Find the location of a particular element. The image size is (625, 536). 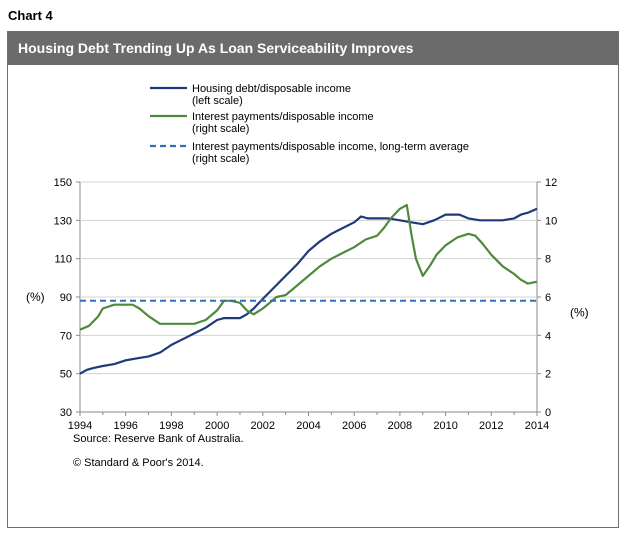

x-tick-label: 2014 is located at coordinates (537, 426).